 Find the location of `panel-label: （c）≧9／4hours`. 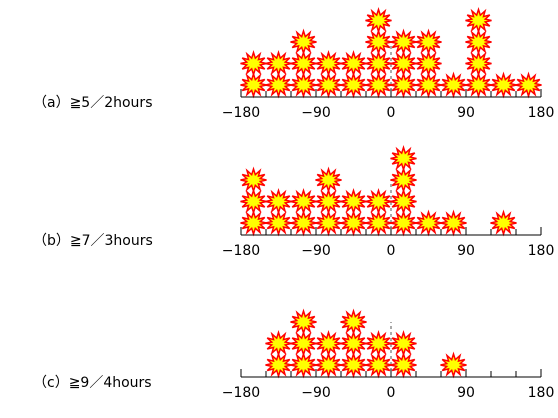

panel-label: （c）≧9／4hours is located at coordinates (92, 383).